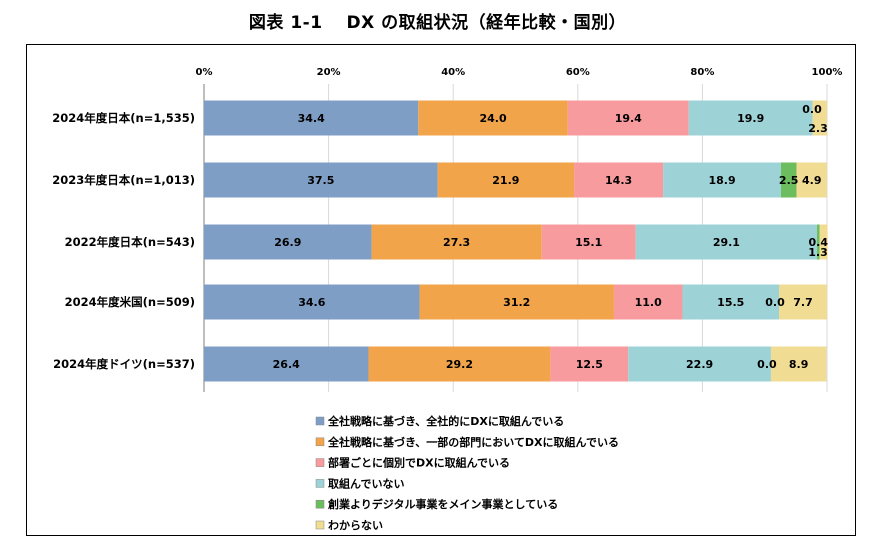 This screenshot has width=875, height=552. I want to click on data-label: 34.6, so click(311, 302).